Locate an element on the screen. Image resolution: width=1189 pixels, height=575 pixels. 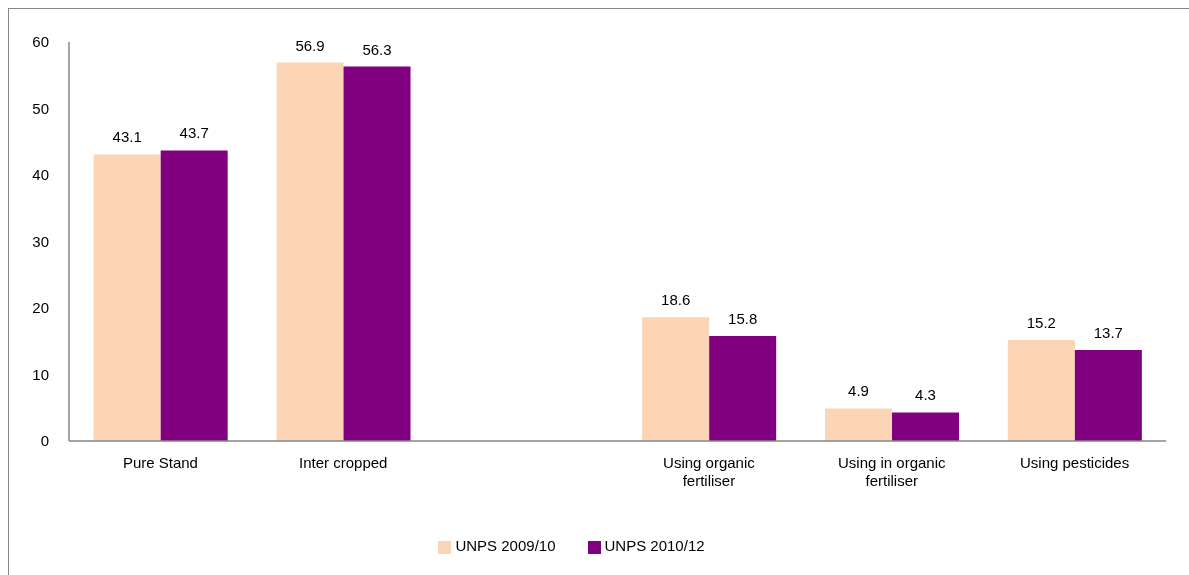
y-tick-label: 40 is located at coordinates (40, 175).